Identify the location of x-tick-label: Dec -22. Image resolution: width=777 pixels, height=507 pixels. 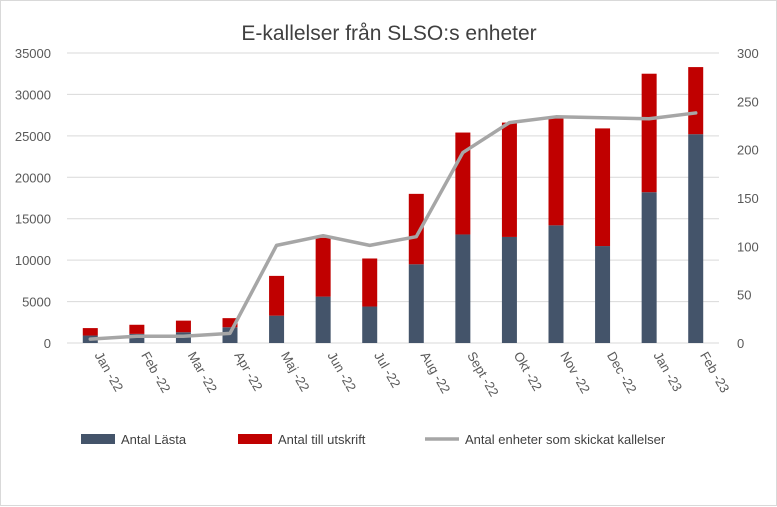
(622, 372).